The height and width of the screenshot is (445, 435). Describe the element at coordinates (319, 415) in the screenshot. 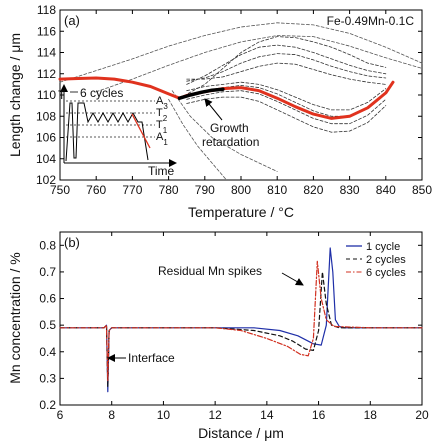

I see `x-tick-label: 16` at that location.